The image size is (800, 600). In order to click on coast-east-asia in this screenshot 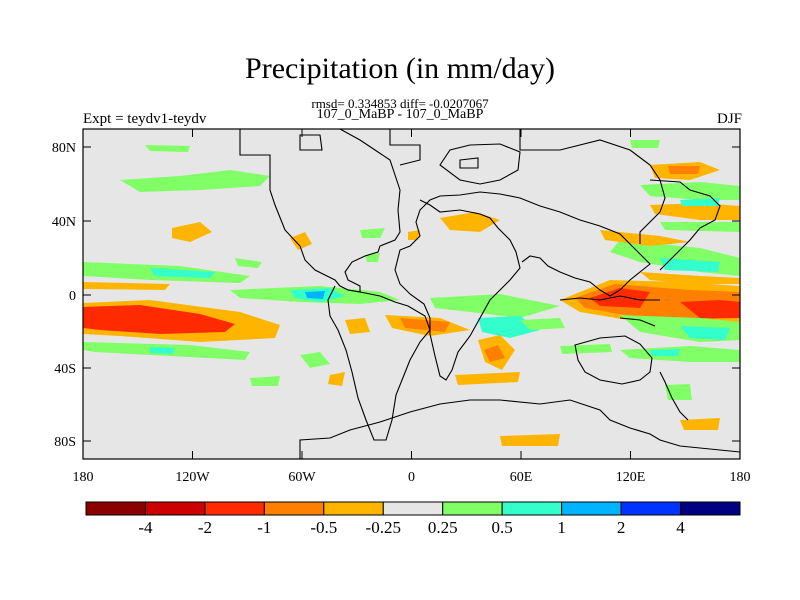, I will do `click(685, 225)`.